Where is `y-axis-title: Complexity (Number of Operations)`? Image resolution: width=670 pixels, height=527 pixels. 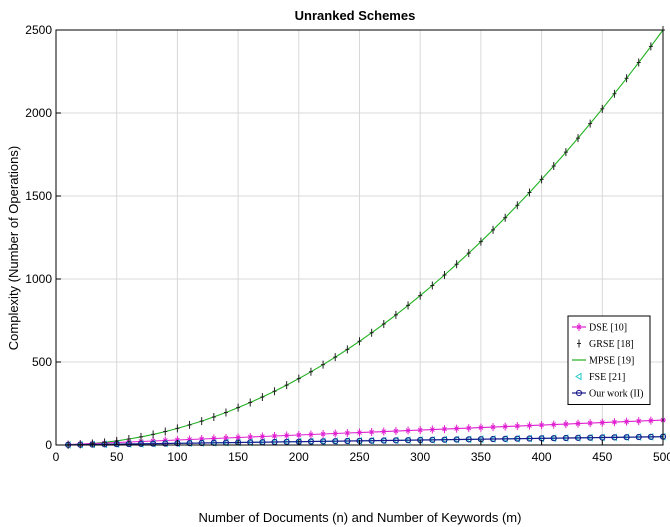 y-axis-title: Complexity (Number of Operations) is located at coordinates (13, 248).